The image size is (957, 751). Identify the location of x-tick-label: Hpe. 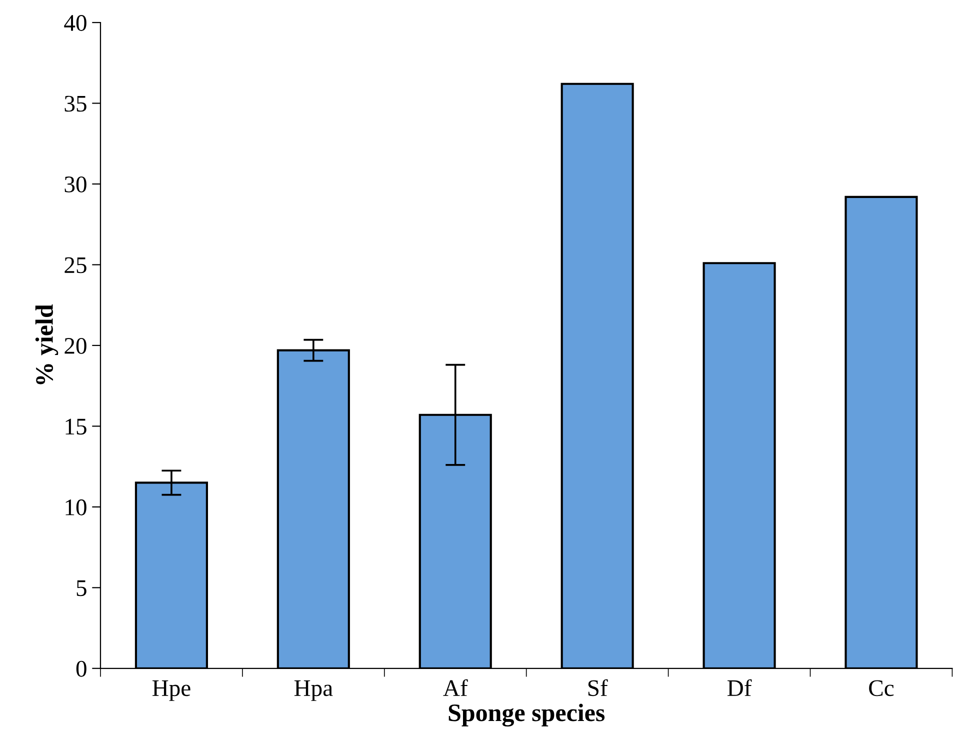
(171, 690).